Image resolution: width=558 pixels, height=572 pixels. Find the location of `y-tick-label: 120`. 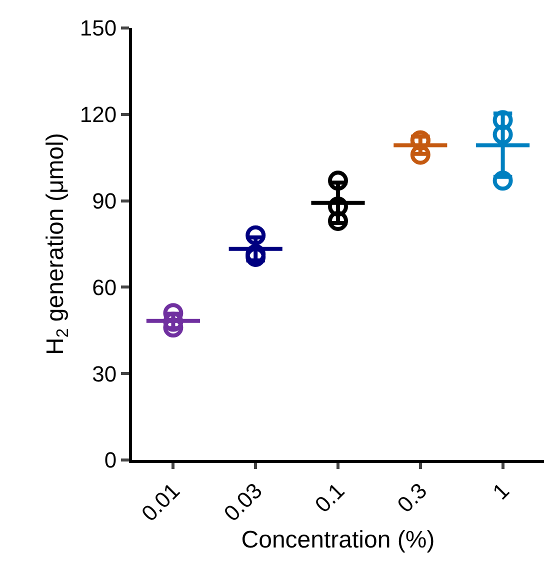

y-tick-label: 120 is located at coordinates (98, 115).